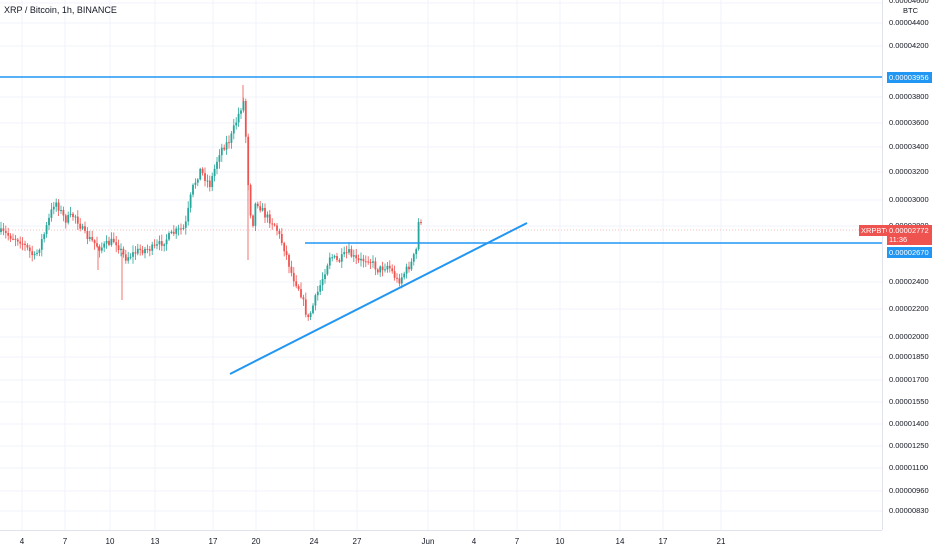 The width and height of the screenshot is (932, 551). What do you see at coordinates (909, 45) in the screenshot?
I see `price-tick-label: 0.00004200` at bounding box center [909, 45].